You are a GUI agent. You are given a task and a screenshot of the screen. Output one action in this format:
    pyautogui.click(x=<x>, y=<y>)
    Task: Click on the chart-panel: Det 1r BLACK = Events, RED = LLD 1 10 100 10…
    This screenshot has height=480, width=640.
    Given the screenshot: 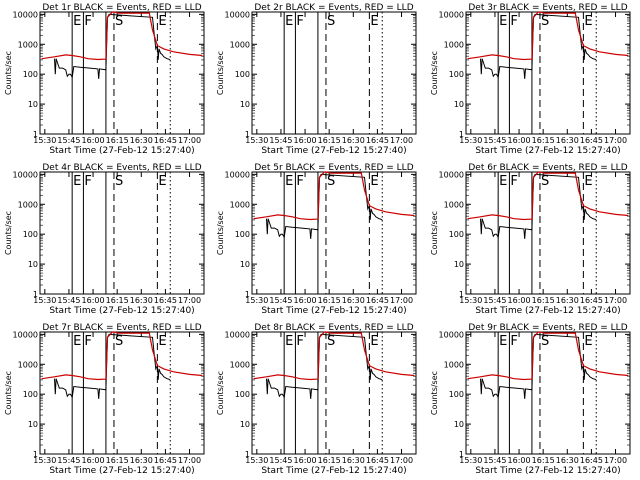 What is the action you would take?
    pyautogui.click(x=104, y=79)
    